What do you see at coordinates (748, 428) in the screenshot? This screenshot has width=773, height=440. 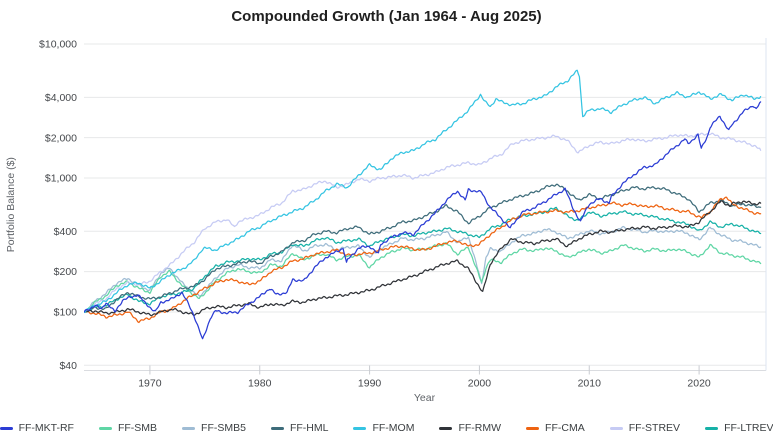 I see `legend-label: FF-LTREV` at bounding box center [748, 428].